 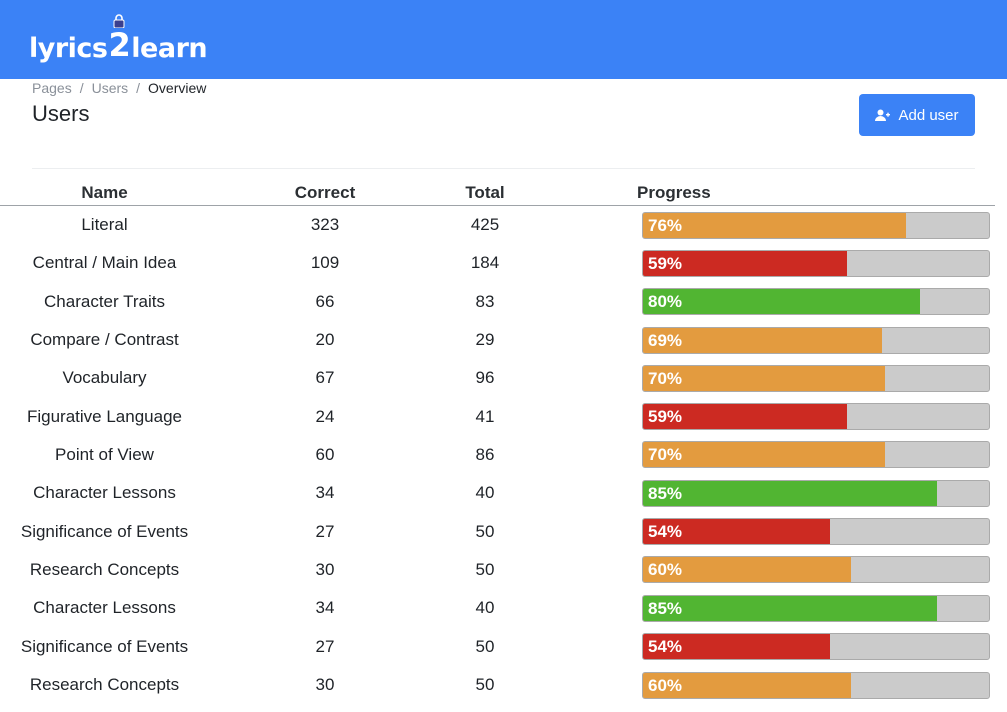 What do you see at coordinates (325, 340) in the screenshot?
I see `row-correct: 20` at bounding box center [325, 340].